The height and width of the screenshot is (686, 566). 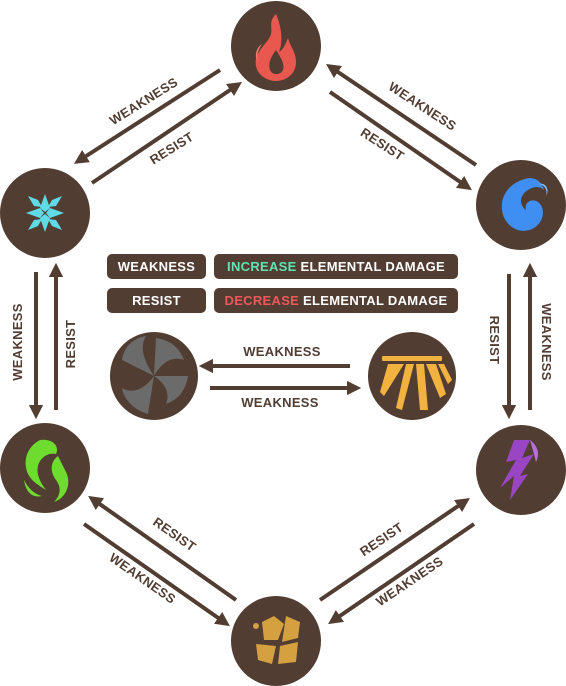 I want to click on ice-node, so click(x=45, y=213).